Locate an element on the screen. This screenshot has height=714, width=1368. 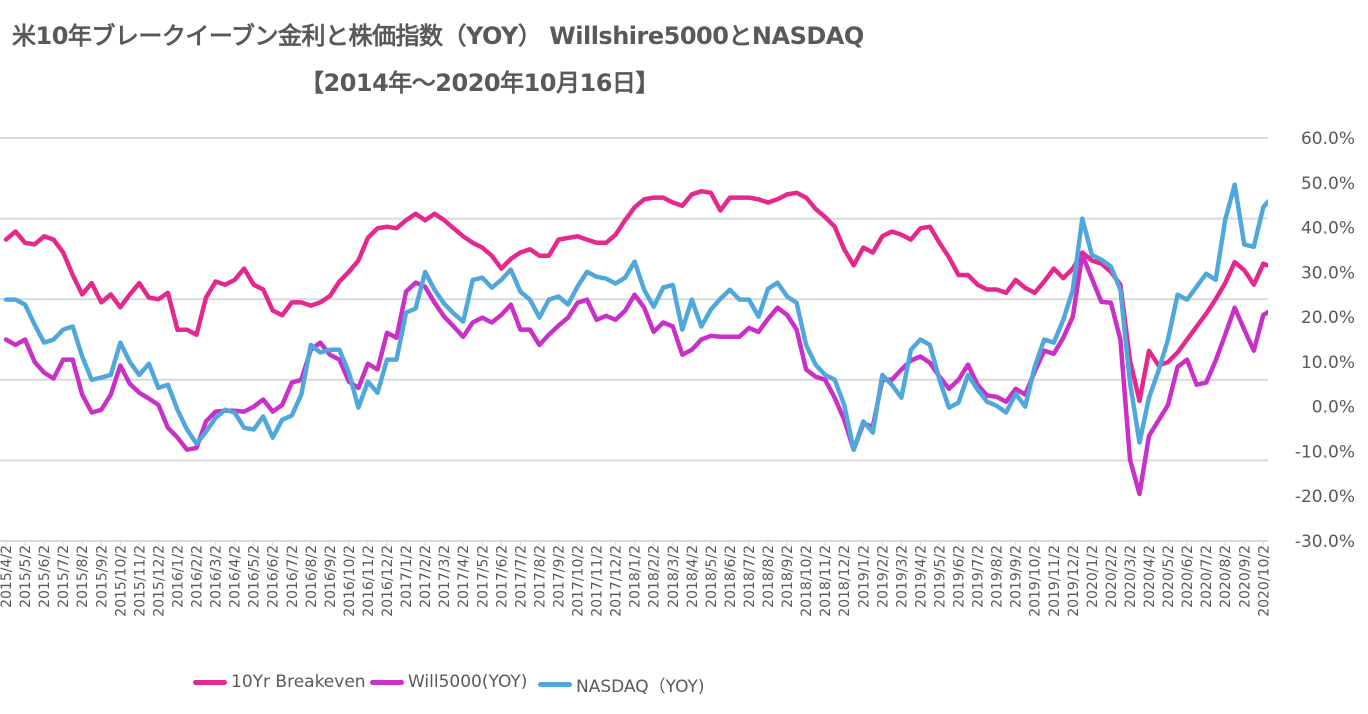
x-tick-label: 2017/9/2 is located at coordinates (559, 576).